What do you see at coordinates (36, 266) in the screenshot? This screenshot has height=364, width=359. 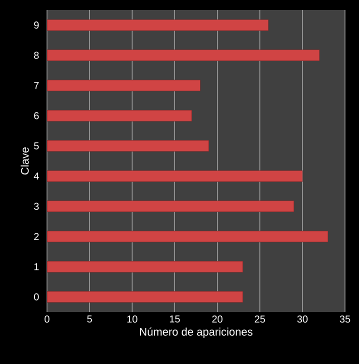 I see `y-tick-label: 1` at bounding box center [36, 266].